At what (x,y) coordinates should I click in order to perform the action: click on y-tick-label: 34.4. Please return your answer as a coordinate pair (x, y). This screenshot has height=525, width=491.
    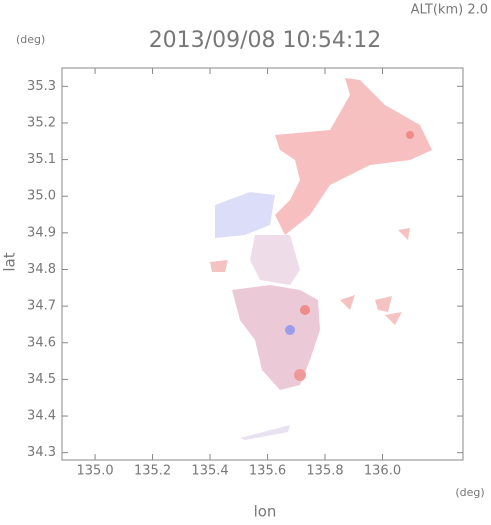
    Looking at the image, I should click on (41, 416).